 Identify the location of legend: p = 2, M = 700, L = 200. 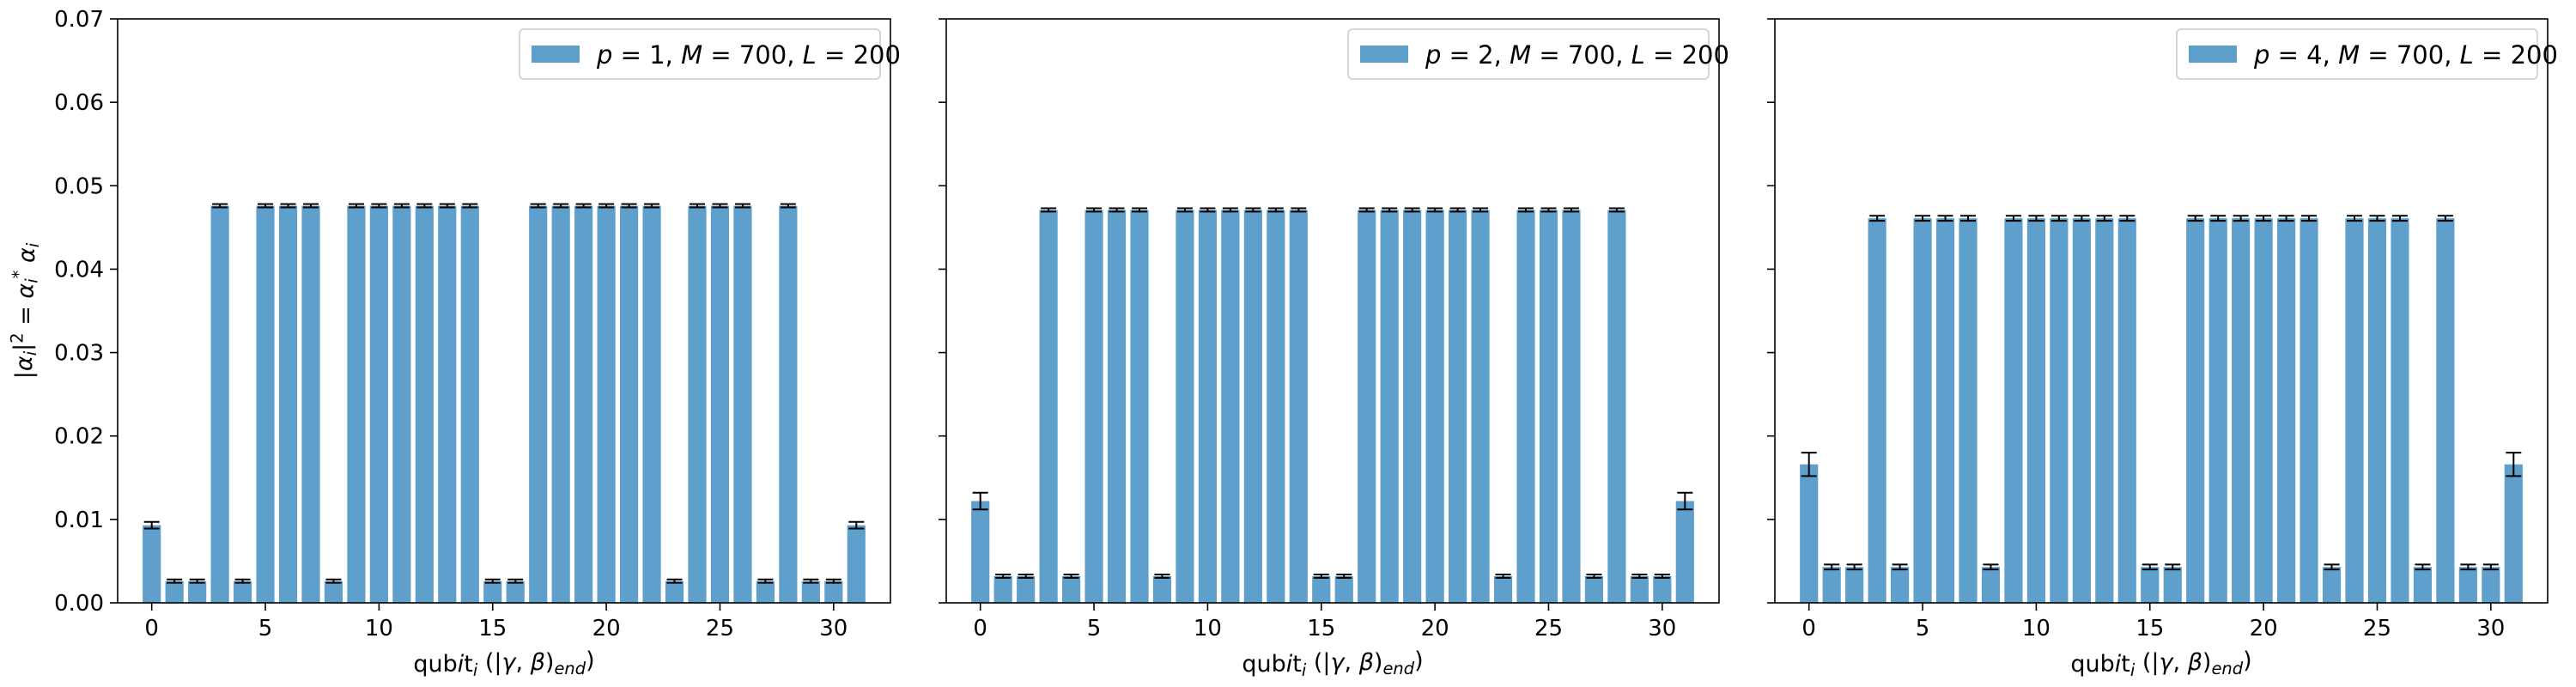
(1538, 54).